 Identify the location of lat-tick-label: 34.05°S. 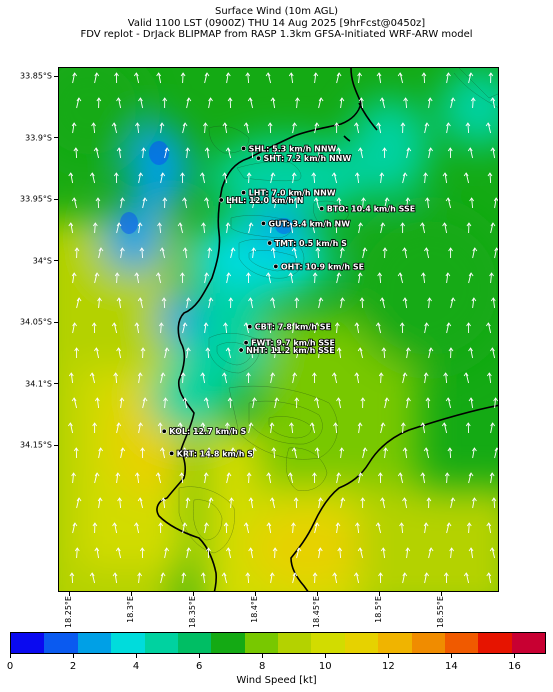
(36, 322).